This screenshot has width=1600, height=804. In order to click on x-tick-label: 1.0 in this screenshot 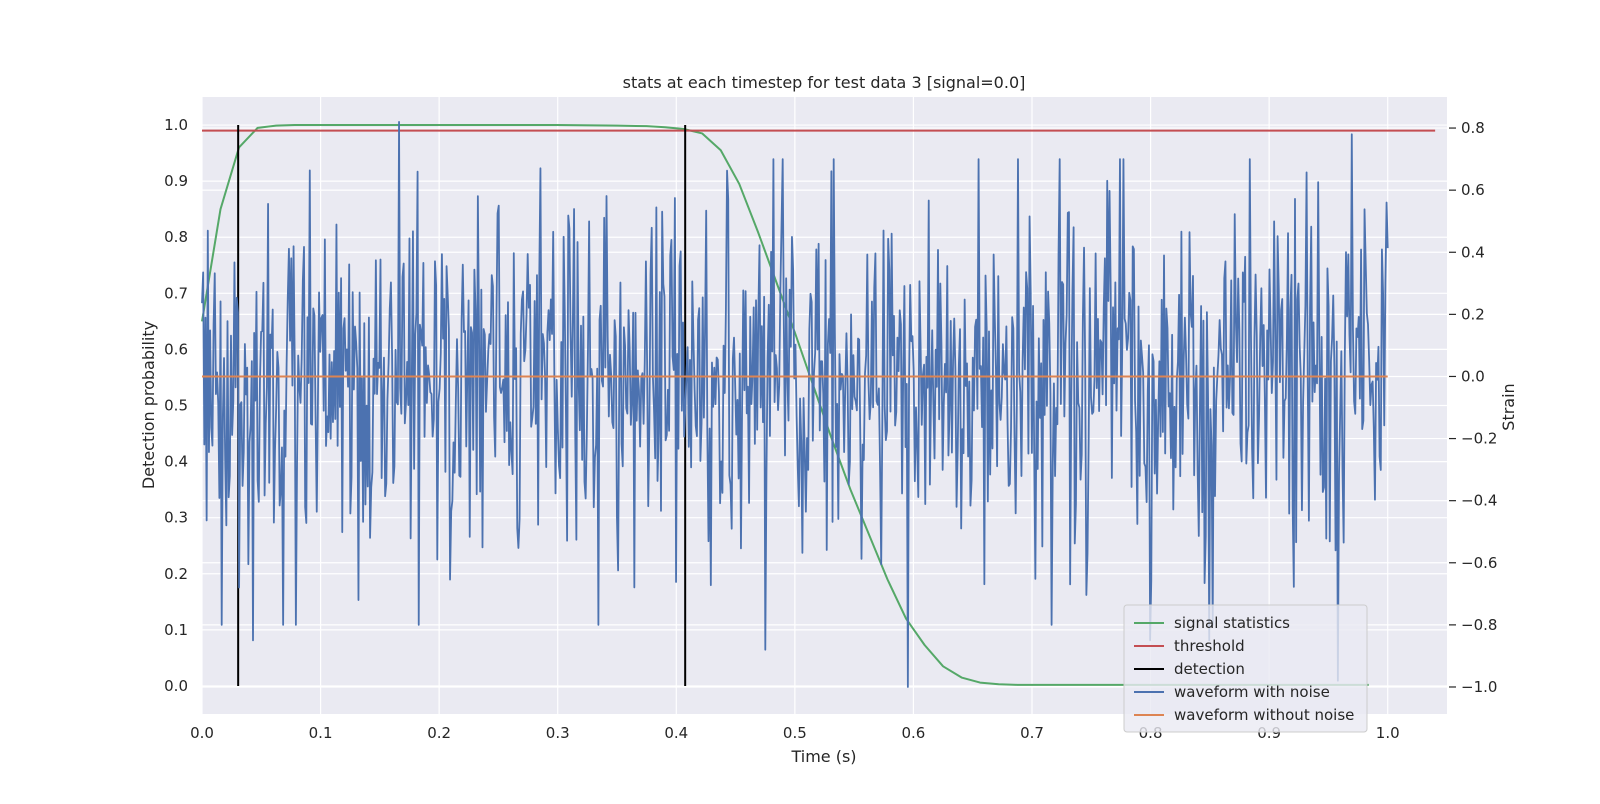, I will do `click(1388, 733)`.